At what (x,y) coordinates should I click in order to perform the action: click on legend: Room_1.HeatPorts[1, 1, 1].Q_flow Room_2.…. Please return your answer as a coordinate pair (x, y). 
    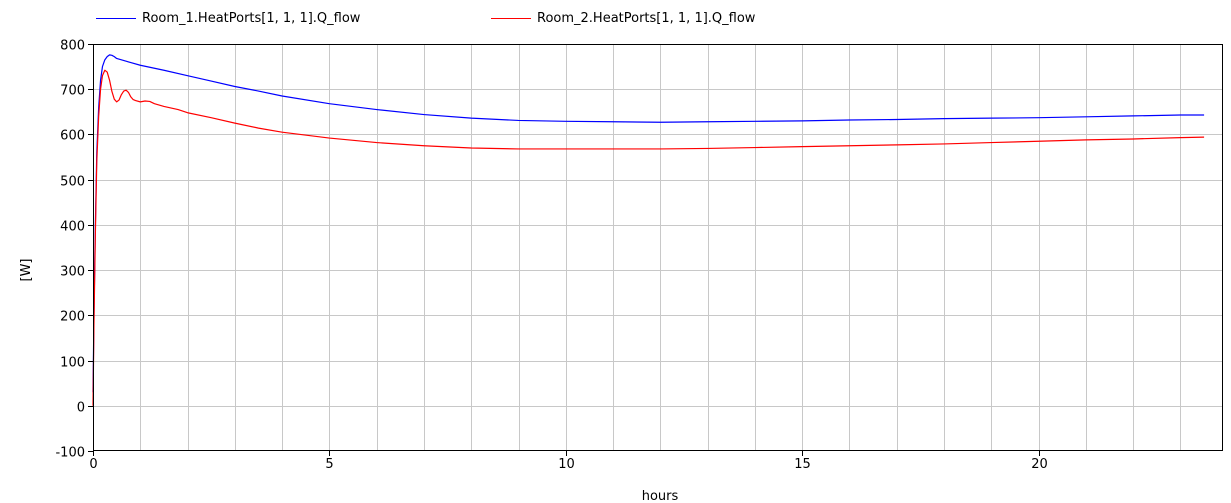
    Looking at the image, I should click on (615, 18).